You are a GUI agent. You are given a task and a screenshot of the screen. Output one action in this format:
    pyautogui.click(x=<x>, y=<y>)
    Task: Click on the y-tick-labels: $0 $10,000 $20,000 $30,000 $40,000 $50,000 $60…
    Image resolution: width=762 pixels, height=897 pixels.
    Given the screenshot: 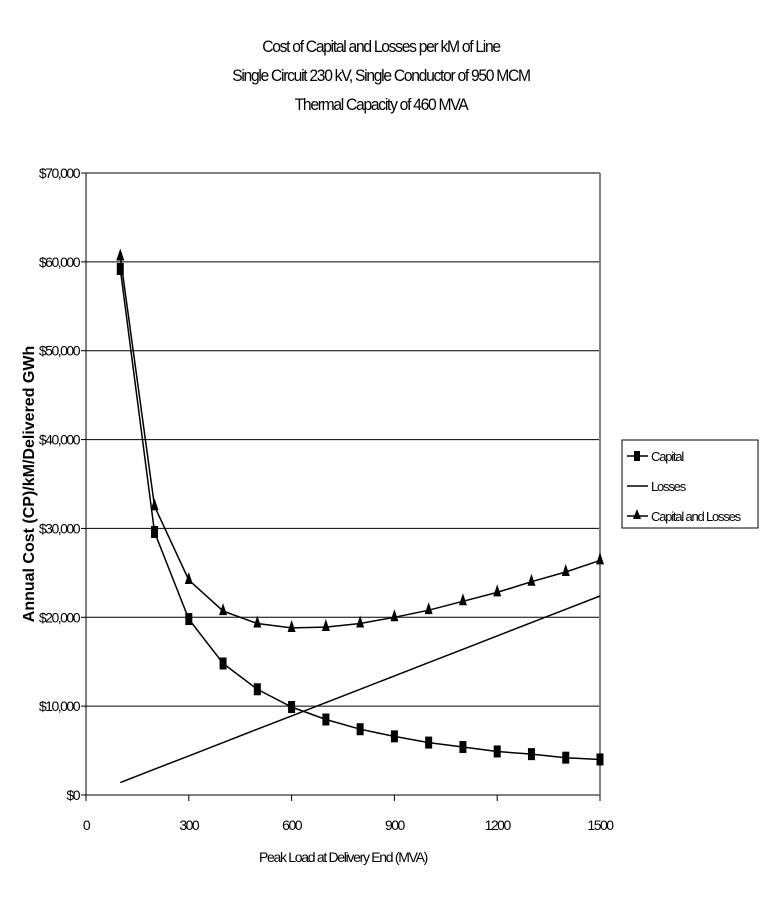 What is the action you would take?
    pyautogui.click(x=60, y=484)
    